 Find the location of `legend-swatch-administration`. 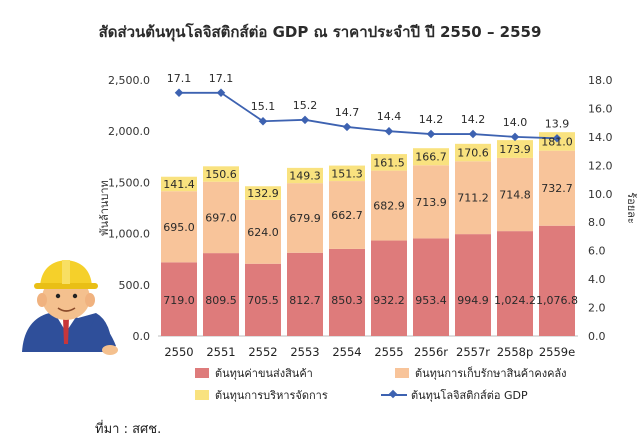

legend-swatch-administration is located at coordinates (202, 395).